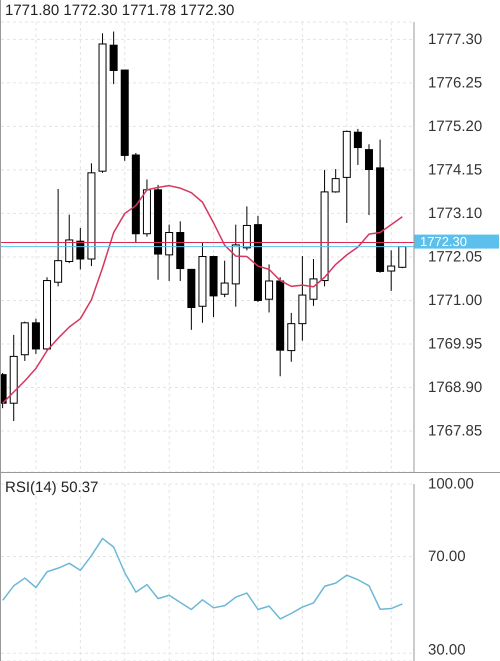 The image size is (500, 661). Describe the element at coordinates (455, 343) in the screenshot. I see `y-tick-label: 1769.95` at that location.